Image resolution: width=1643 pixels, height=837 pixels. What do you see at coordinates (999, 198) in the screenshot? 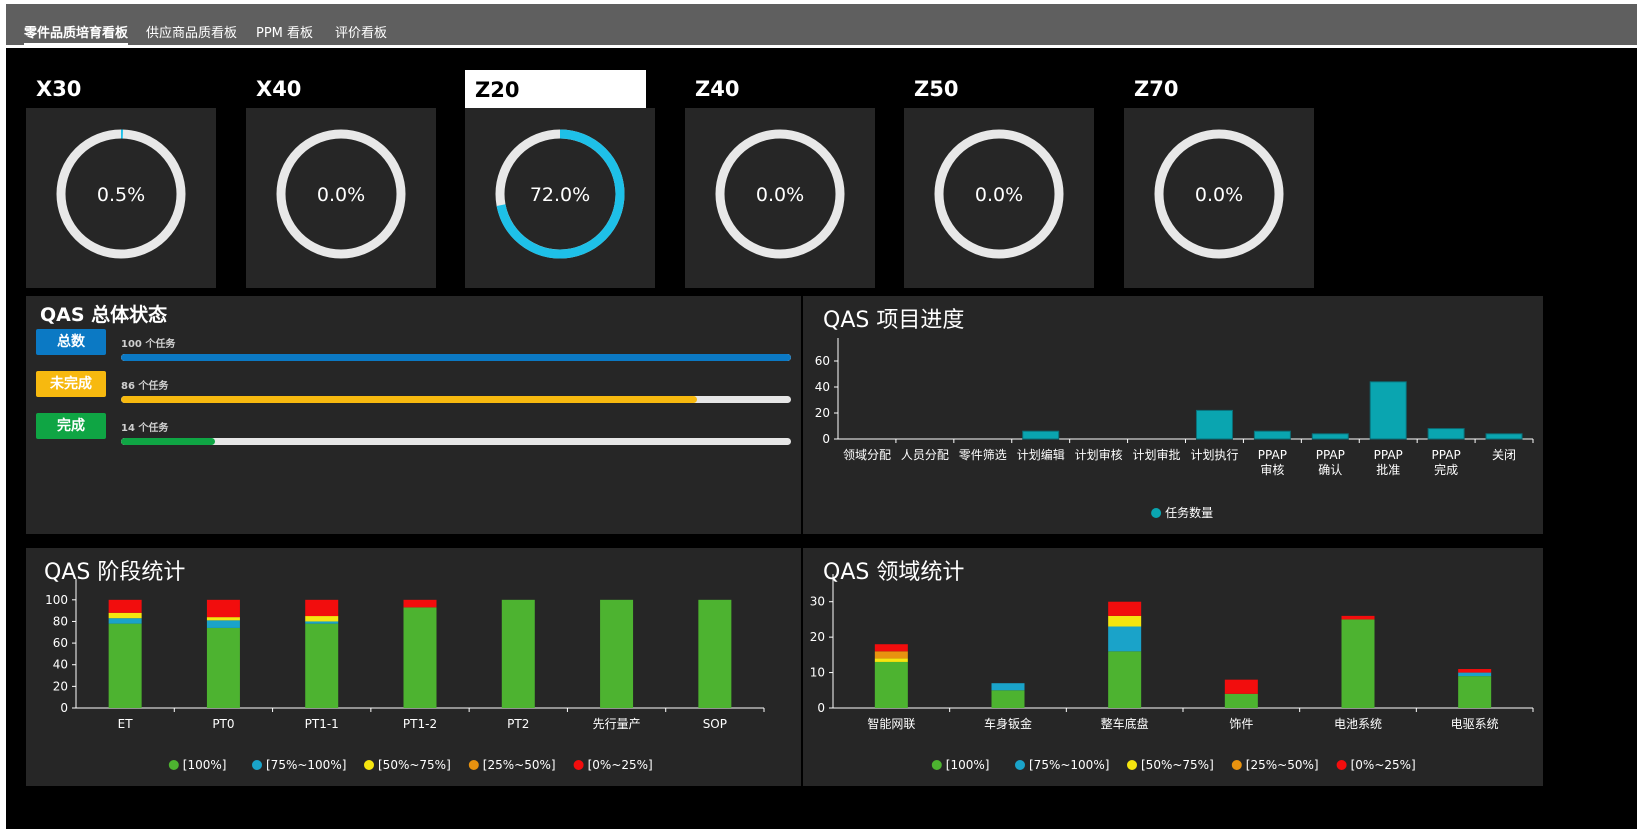
I see `card-z50: 0.0%` at bounding box center [999, 198].